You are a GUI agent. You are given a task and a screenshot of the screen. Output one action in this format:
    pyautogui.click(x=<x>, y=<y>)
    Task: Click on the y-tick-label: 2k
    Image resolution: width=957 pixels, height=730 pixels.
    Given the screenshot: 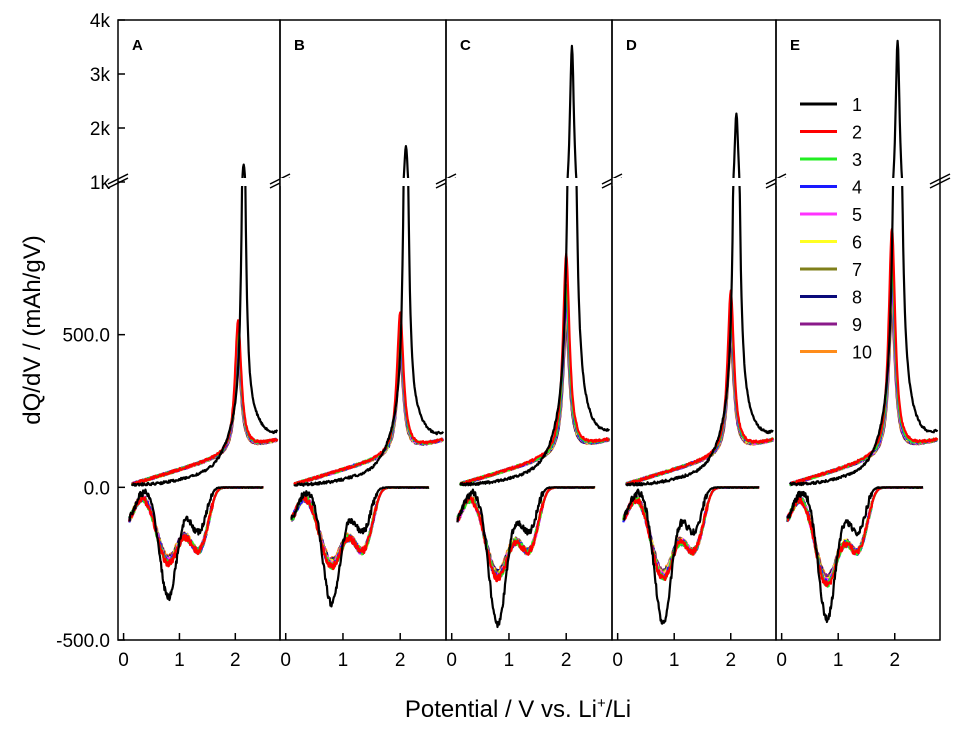 What is the action you would take?
    pyautogui.click(x=100, y=129)
    